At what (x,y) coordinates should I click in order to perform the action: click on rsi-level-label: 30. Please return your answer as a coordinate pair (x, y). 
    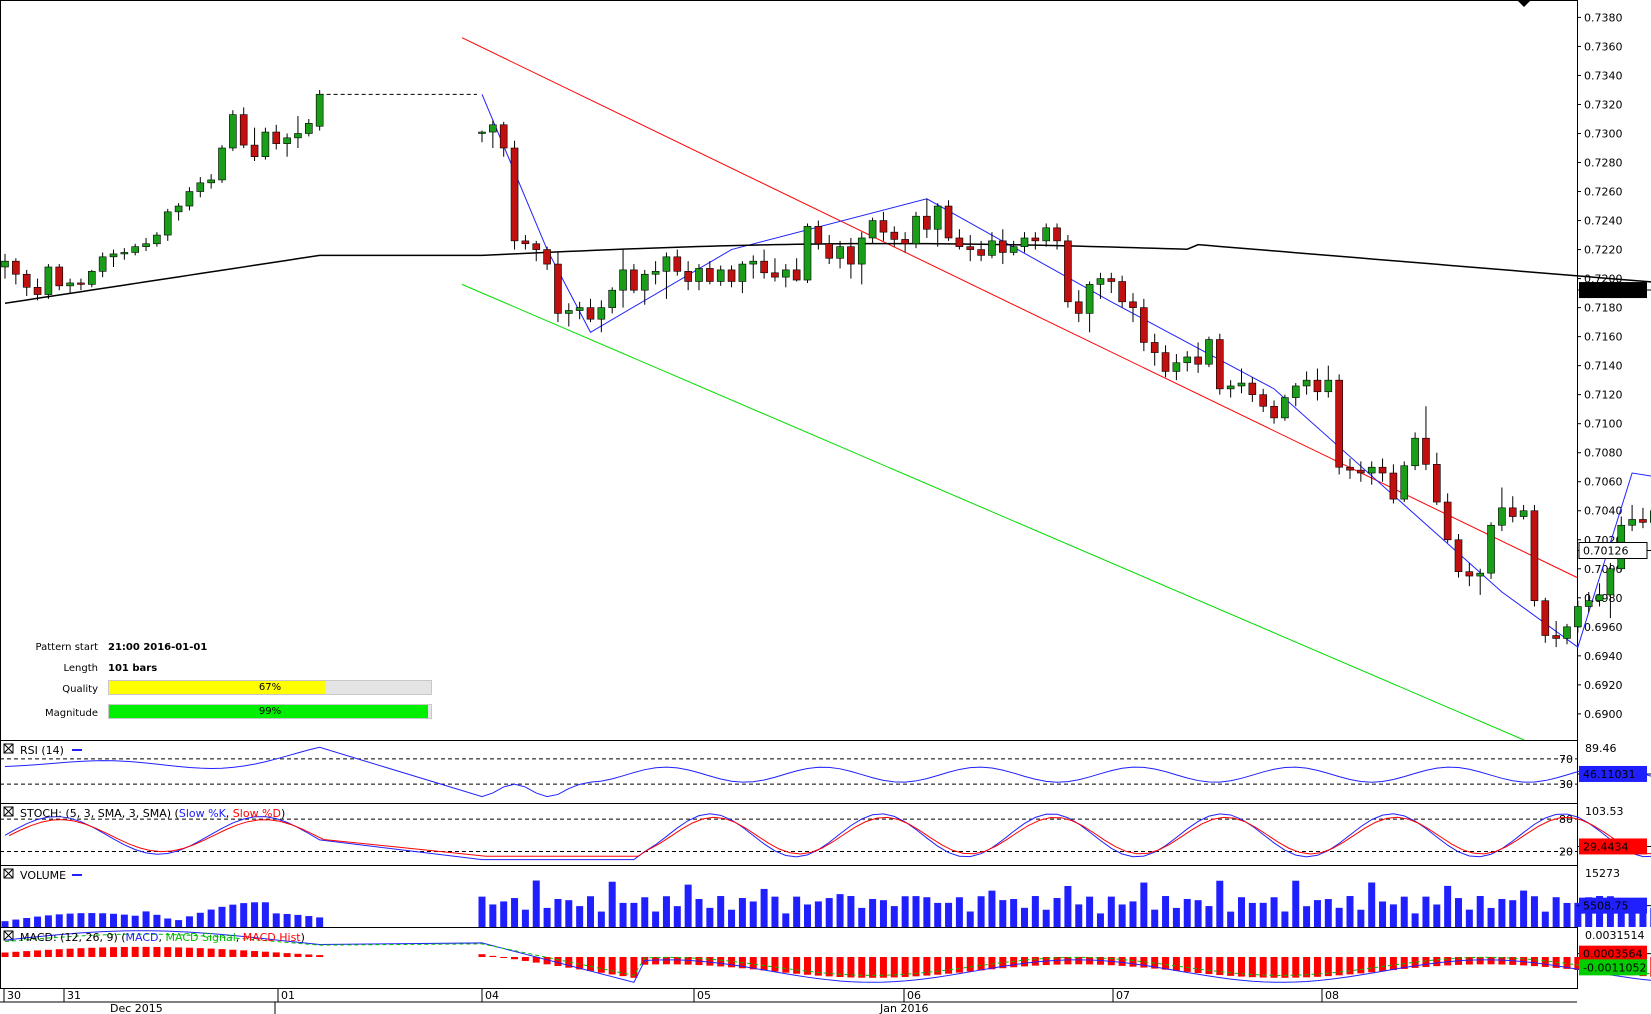
    Looking at the image, I should click on (1566, 784).